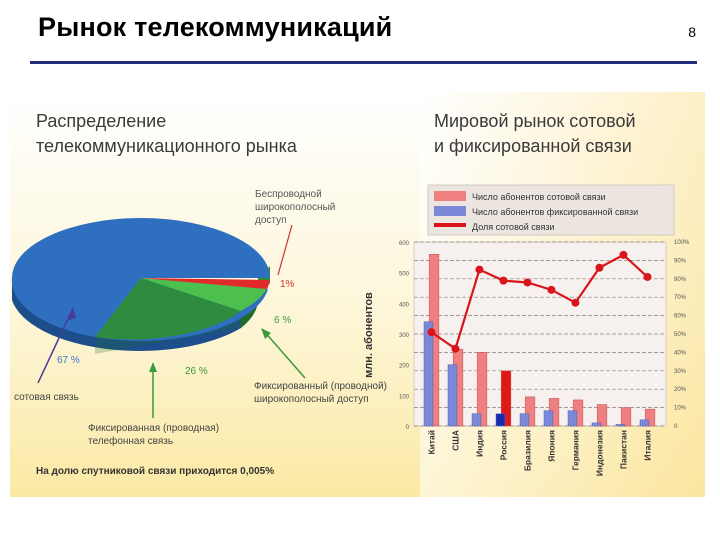 The height and width of the screenshot is (540, 720). What do you see at coordinates (680, 335) in the screenshot?
I see `y2-tick-label: 50%` at bounding box center [680, 335].